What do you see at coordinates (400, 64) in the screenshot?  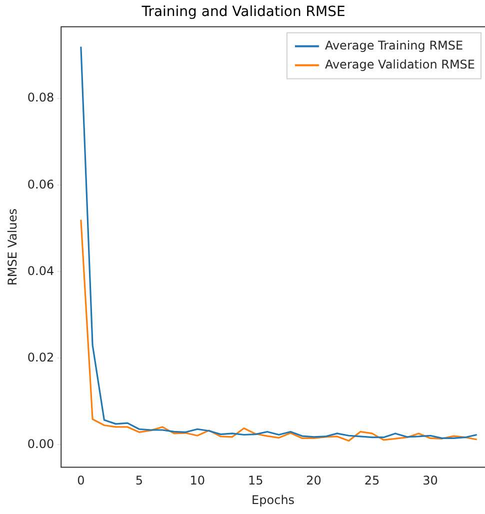 I see `legend-label: Average Validation RMSE` at bounding box center [400, 64].